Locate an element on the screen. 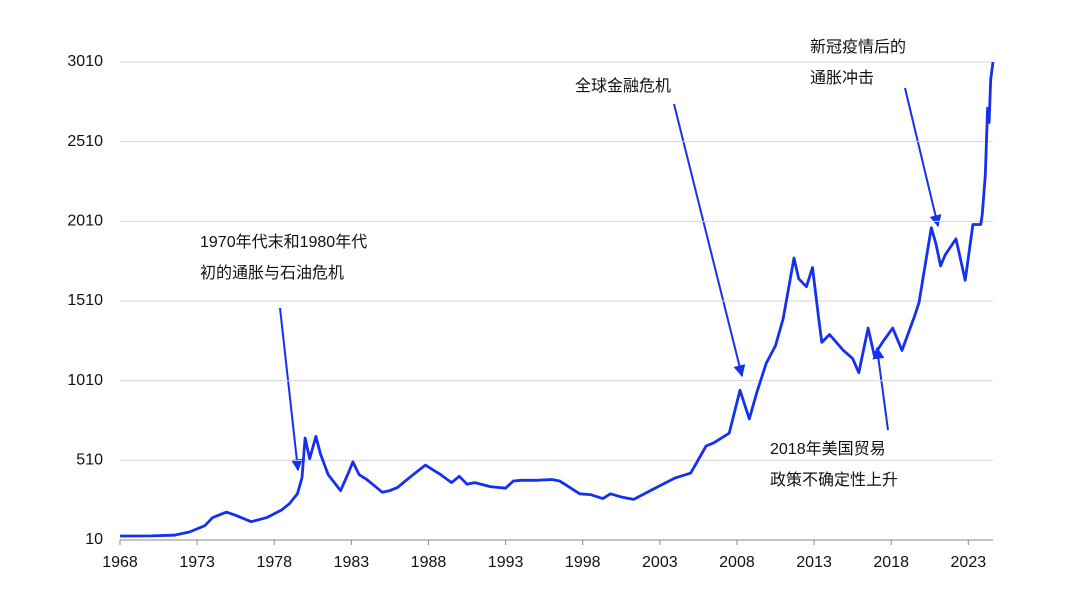 The width and height of the screenshot is (1080, 608). y-tick-label: 1010 is located at coordinates (85, 380).